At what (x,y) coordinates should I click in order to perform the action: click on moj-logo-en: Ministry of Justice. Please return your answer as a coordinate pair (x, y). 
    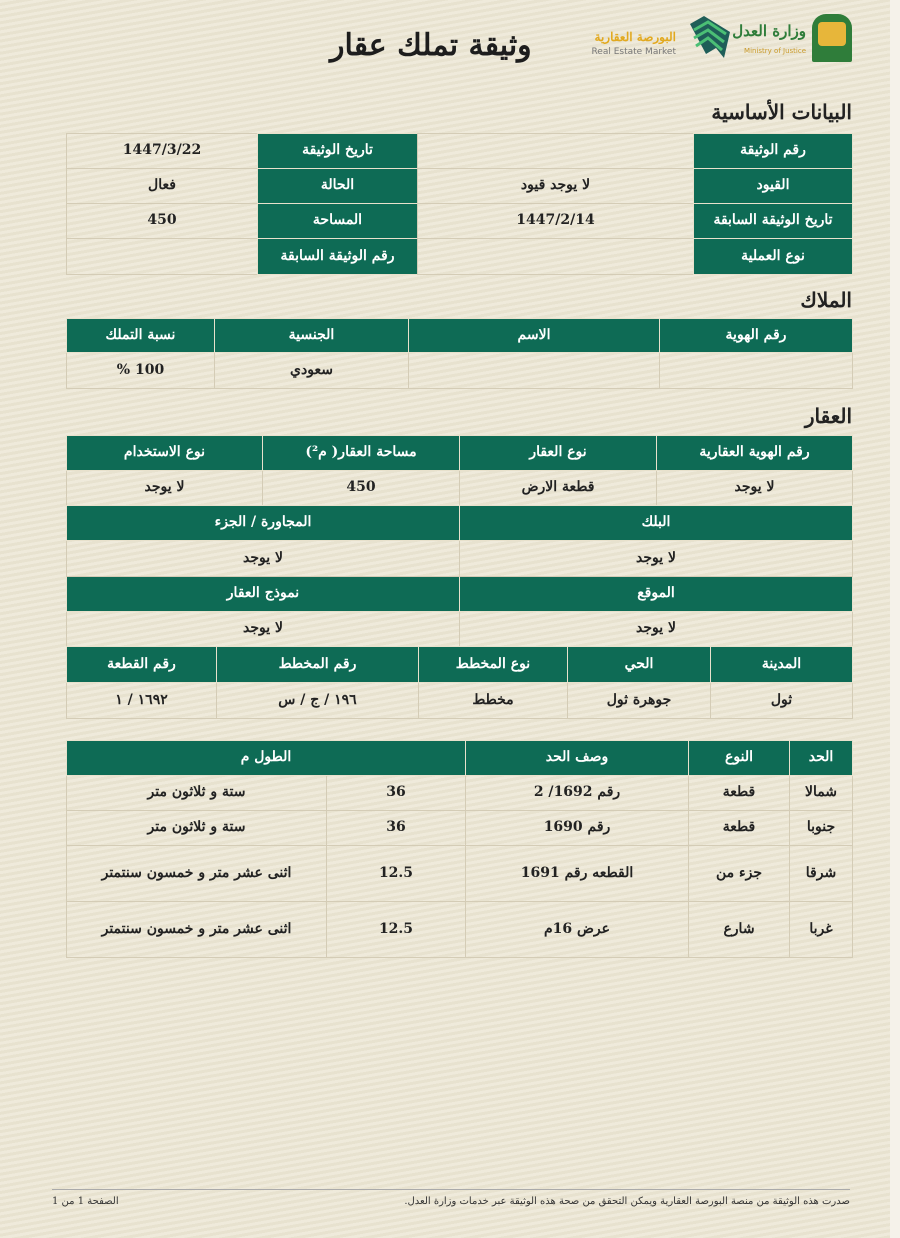
    Looking at the image, I should click on (775, 51).